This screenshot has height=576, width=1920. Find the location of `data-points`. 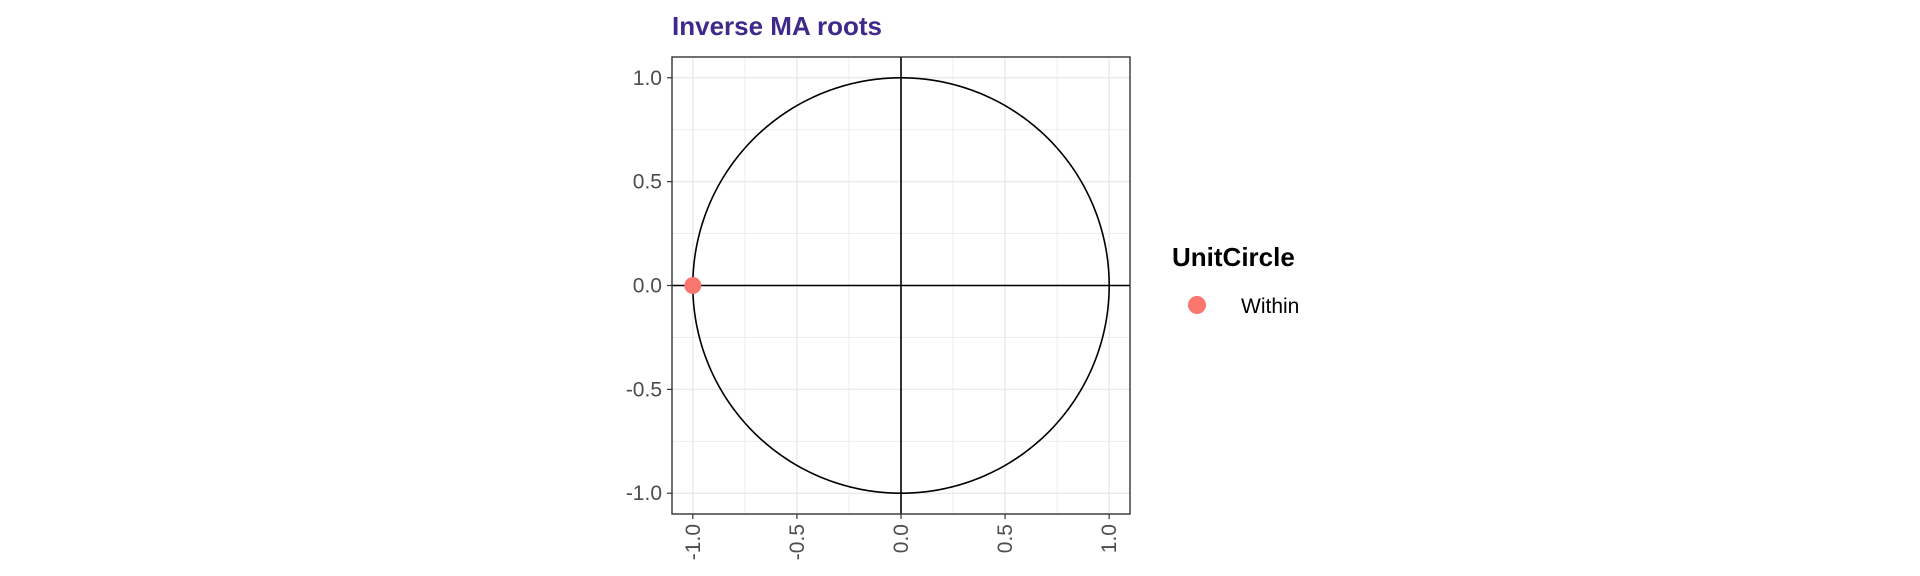

data-points is located at coordinates (693, 285).